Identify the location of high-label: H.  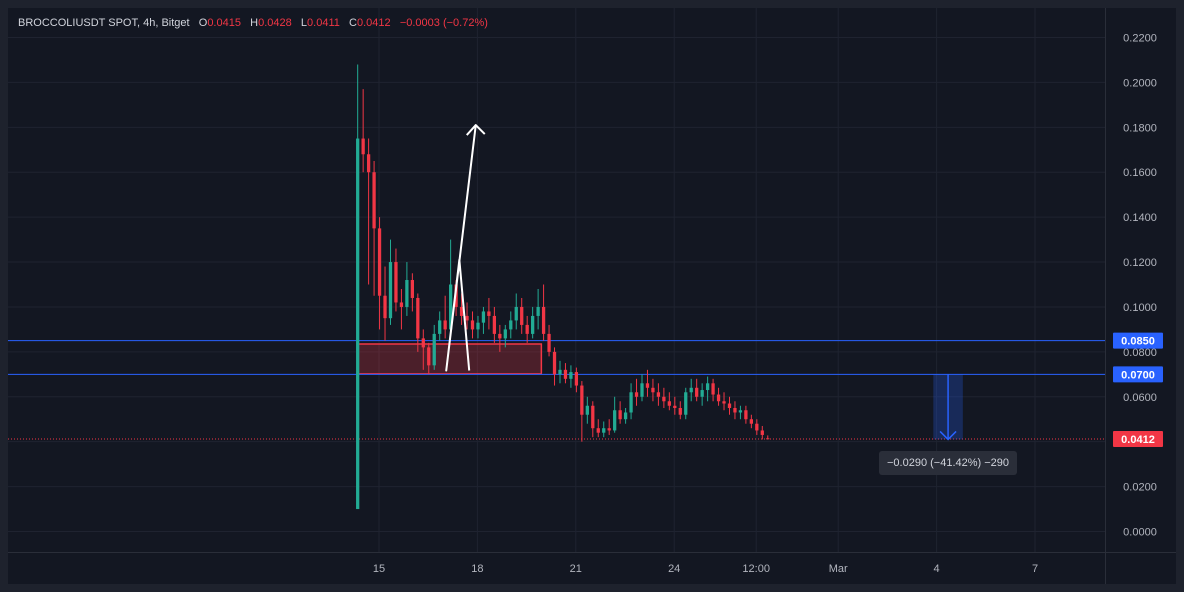
(254, 23).